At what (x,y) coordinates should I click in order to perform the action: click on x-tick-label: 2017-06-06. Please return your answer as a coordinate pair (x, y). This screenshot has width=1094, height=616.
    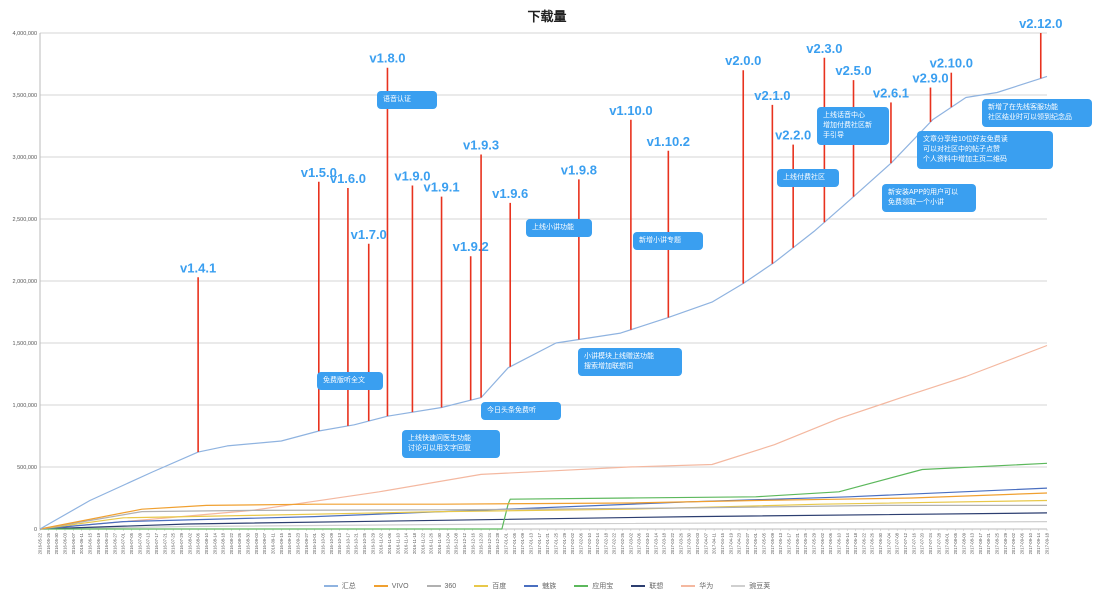
    Looking at the image, I should click on (830, 543).